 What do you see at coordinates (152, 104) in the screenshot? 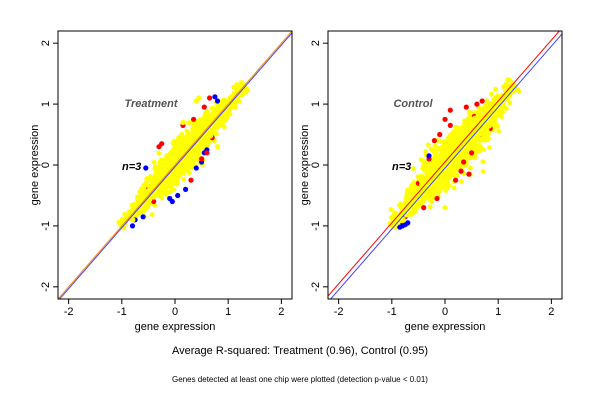
I see `panel-title-treatment: Treatment` at bounding box center [152, 104].